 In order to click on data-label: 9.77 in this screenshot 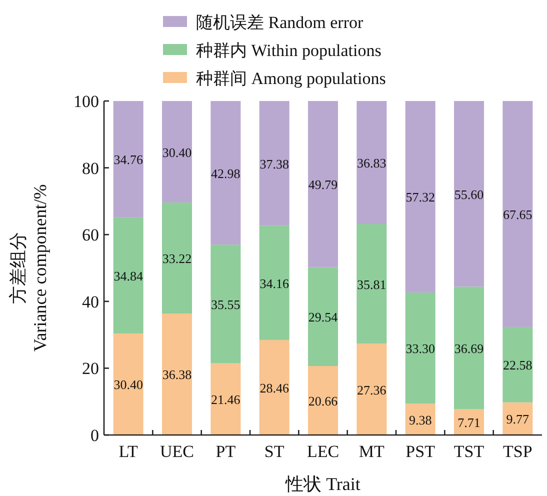, I will do `click(518, 419)`.